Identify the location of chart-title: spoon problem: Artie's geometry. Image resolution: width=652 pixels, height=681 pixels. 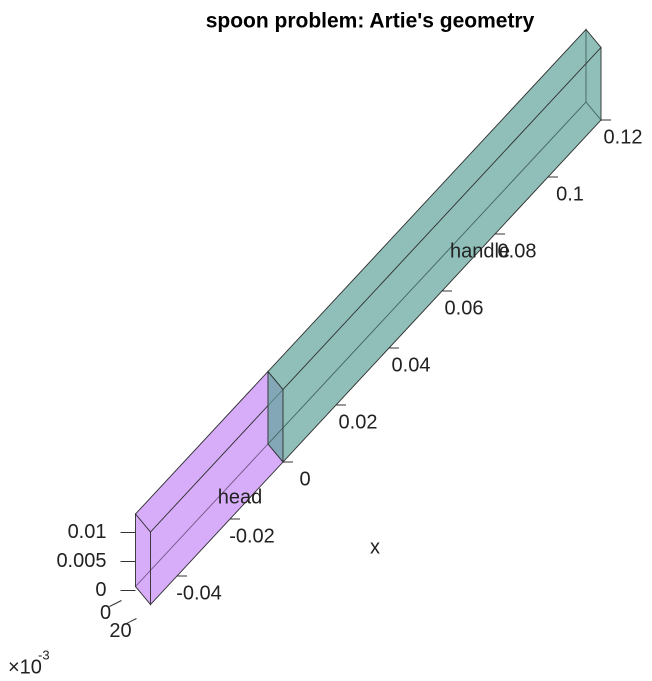
(370, 21).